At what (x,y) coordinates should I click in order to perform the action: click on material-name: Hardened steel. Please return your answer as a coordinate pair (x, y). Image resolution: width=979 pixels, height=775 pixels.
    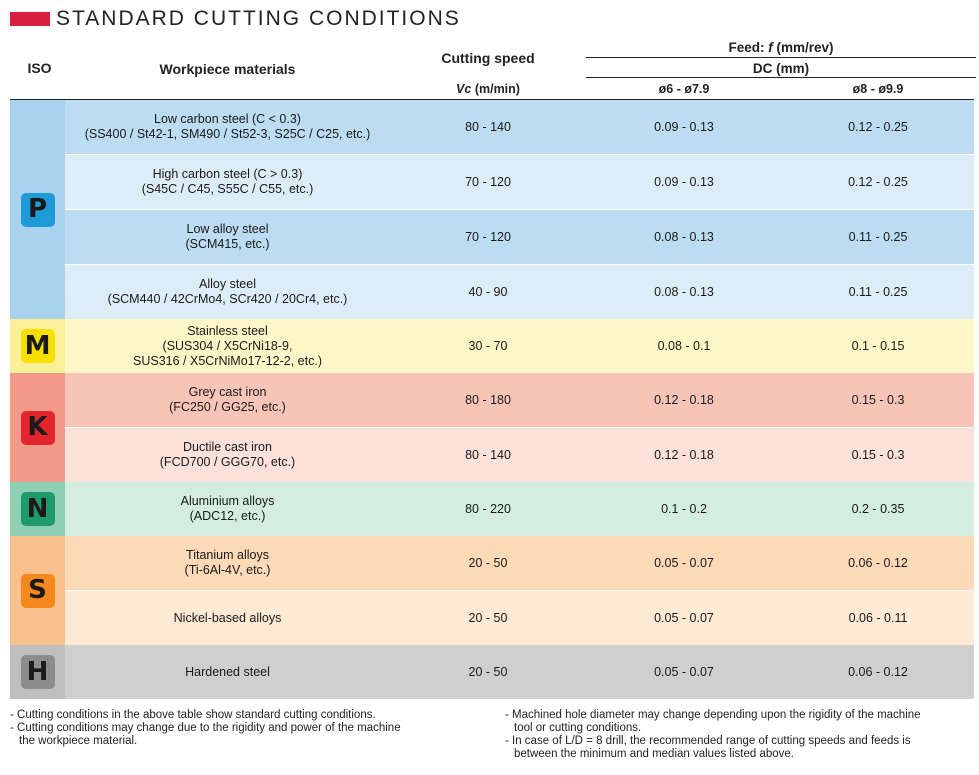
    Looking at the image, I should click on (227, 671).